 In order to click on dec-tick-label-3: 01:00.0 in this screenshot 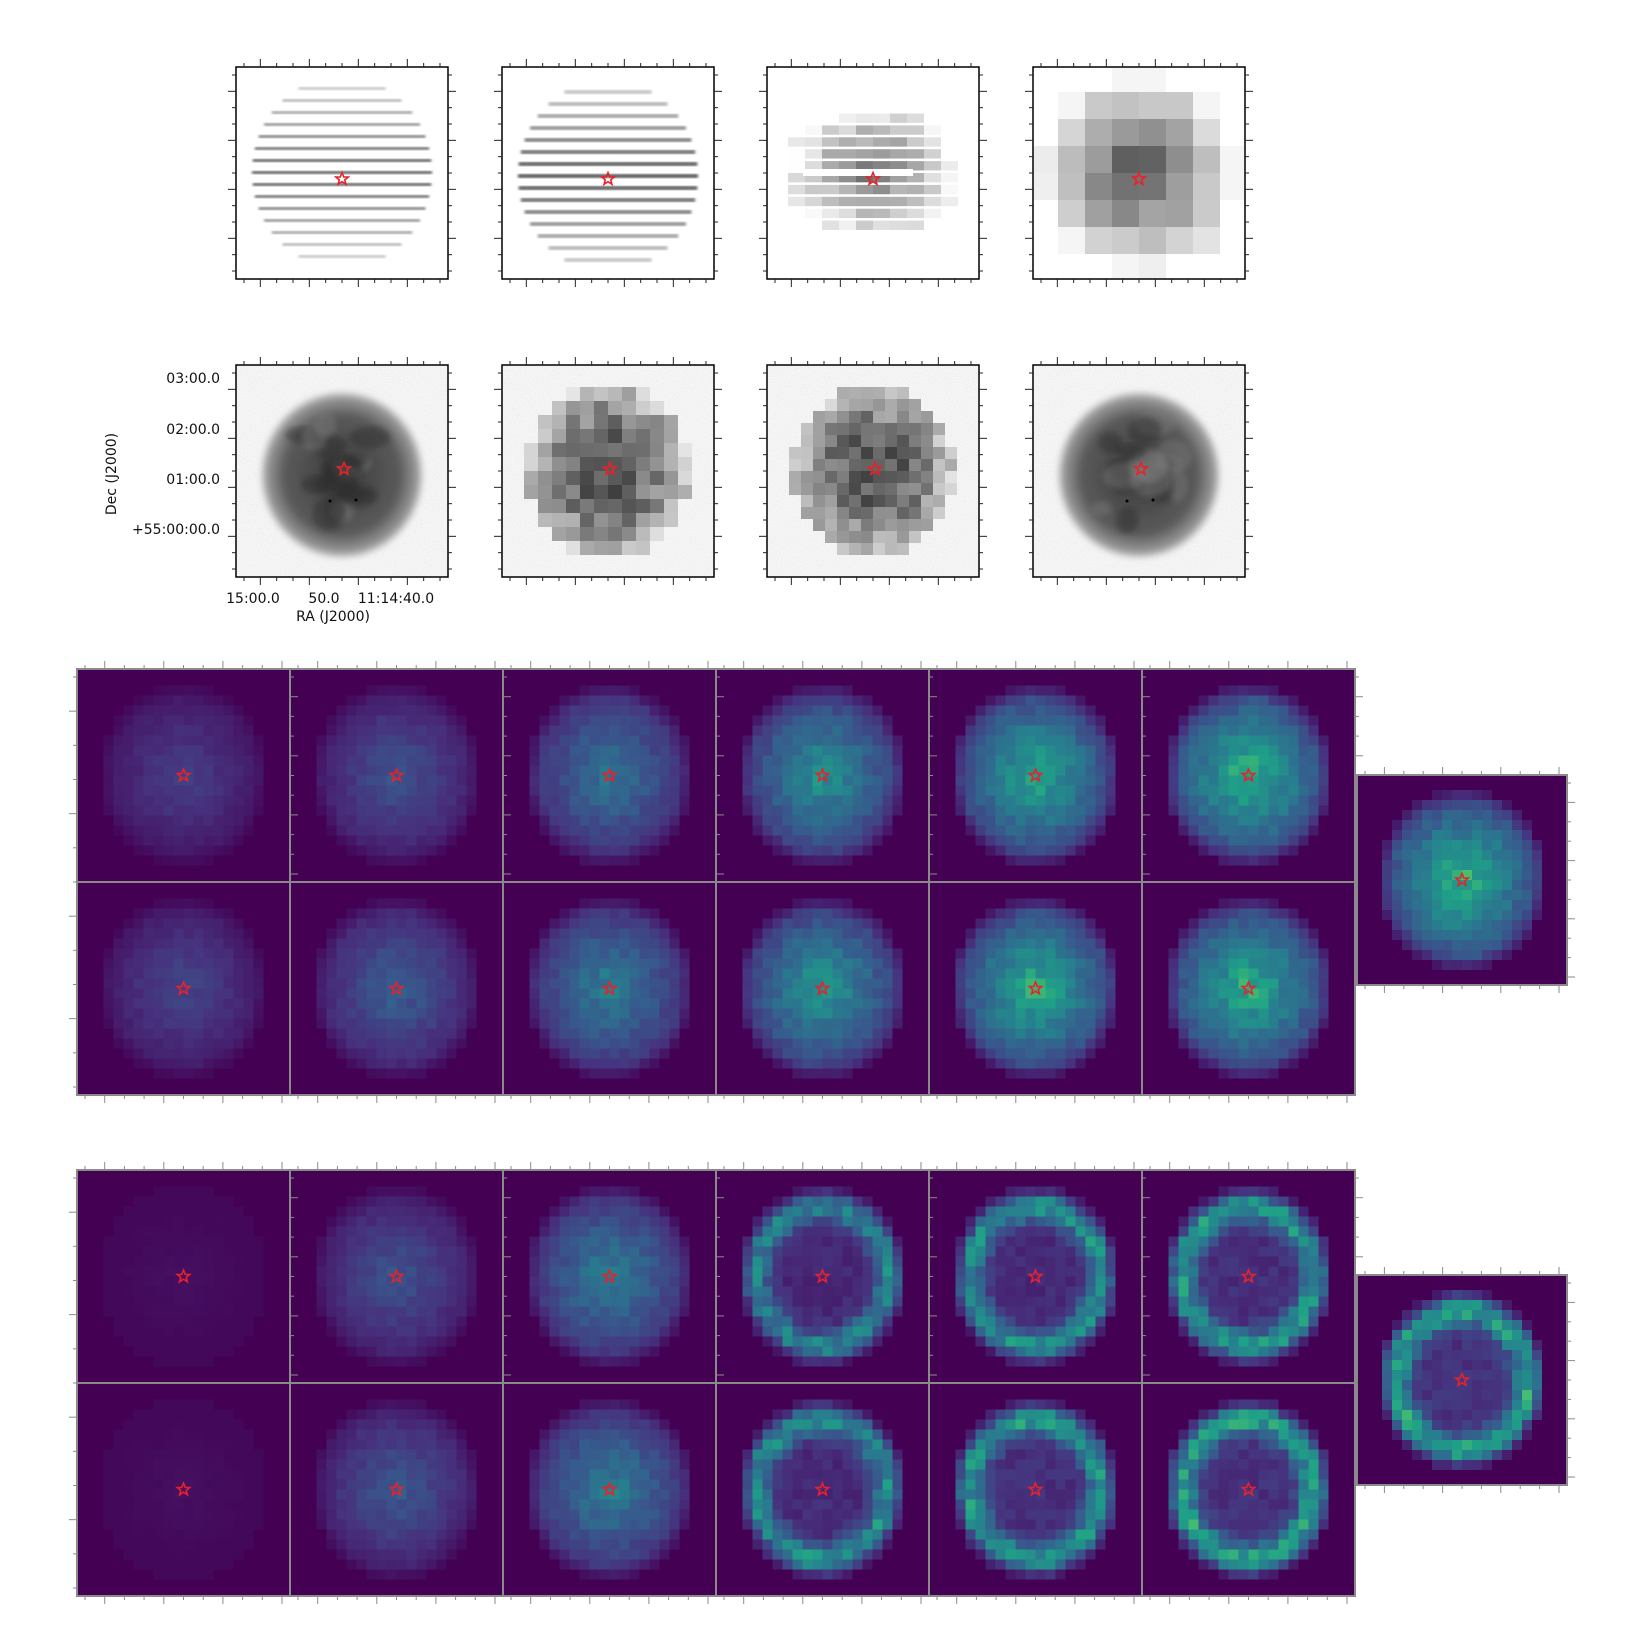, I will do `click(193, 480)`.